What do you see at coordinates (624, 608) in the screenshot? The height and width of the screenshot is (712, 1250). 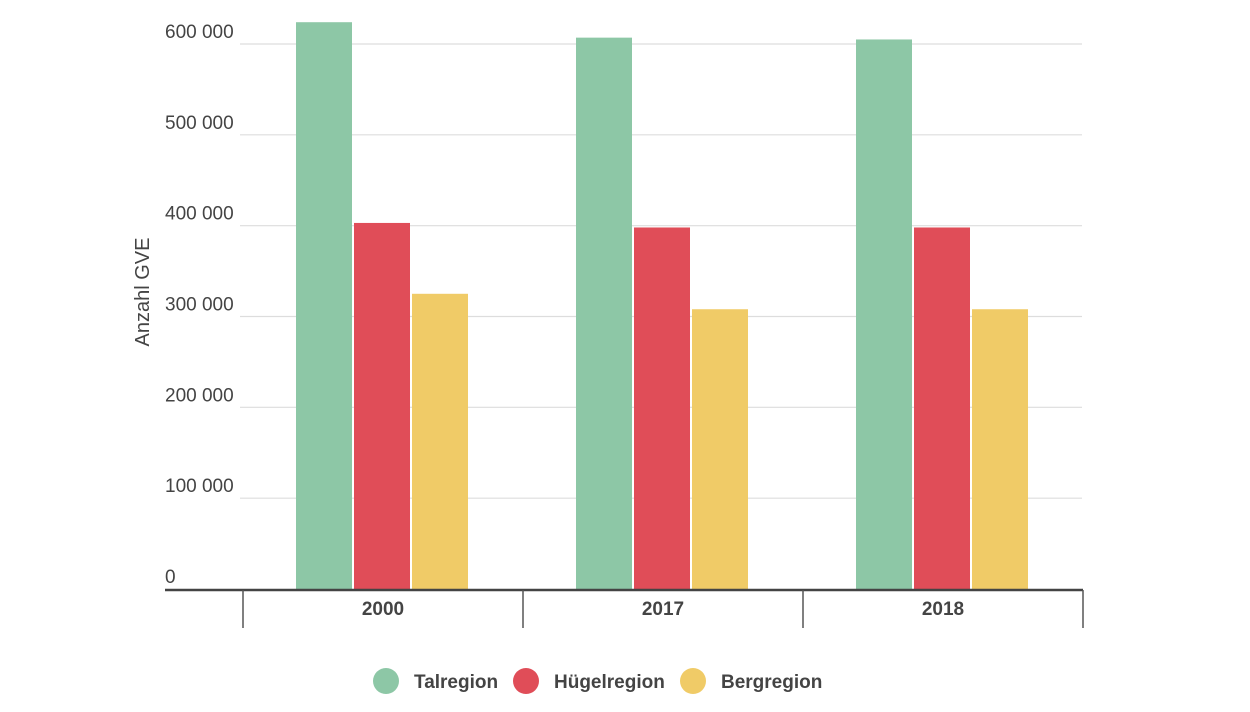 I see `x-axis: 2000 2017 2018` at bounding box center [624, 608].